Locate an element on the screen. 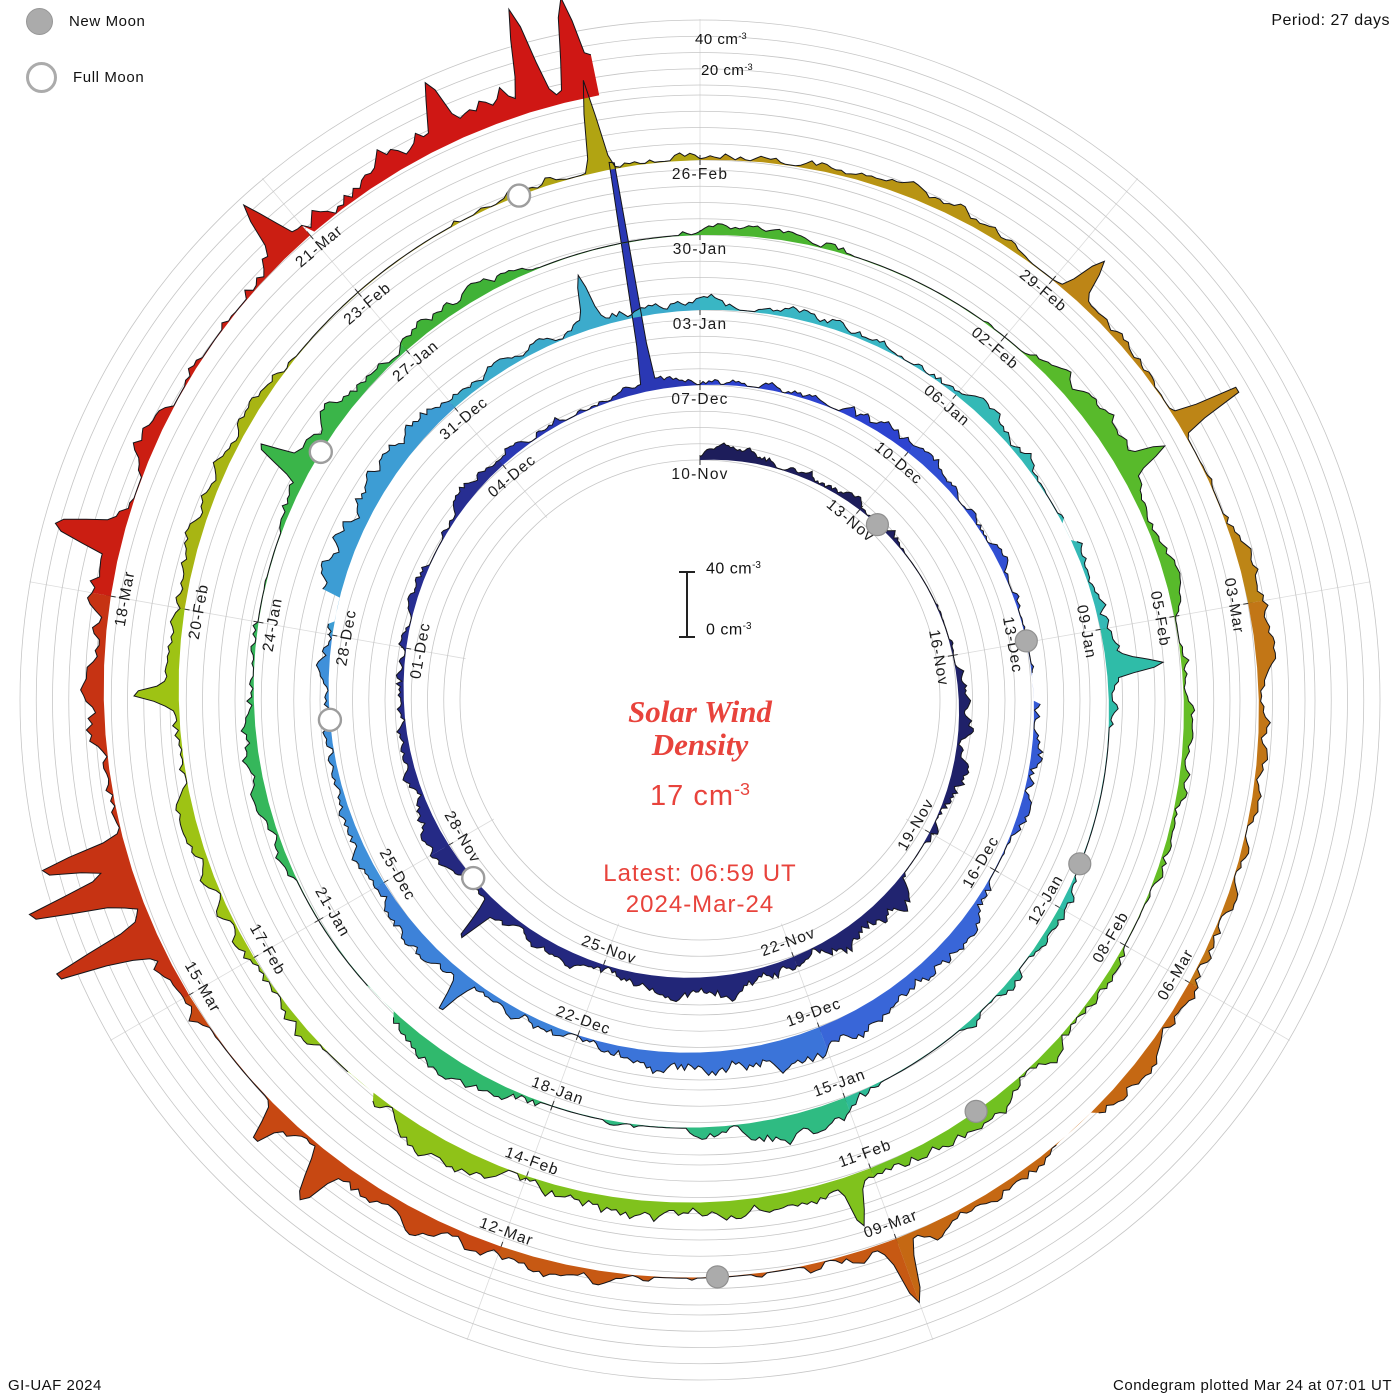 This screenshot has width=1400, height=1400. gridline-circle is located at coordinates (700, 700).